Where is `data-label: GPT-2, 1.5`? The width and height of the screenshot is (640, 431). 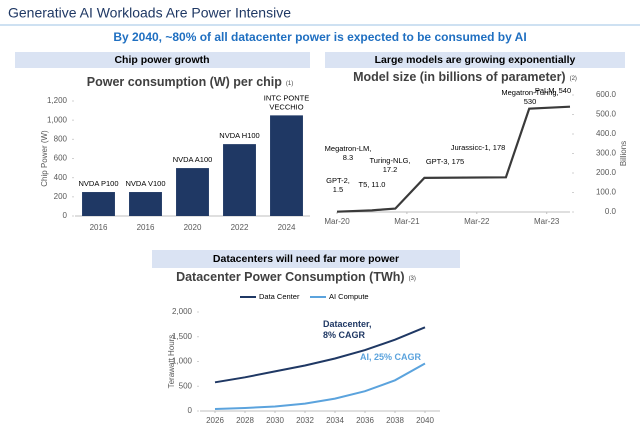 data-label: GPT-2, 1.5 is located at coordinates (338, 185).